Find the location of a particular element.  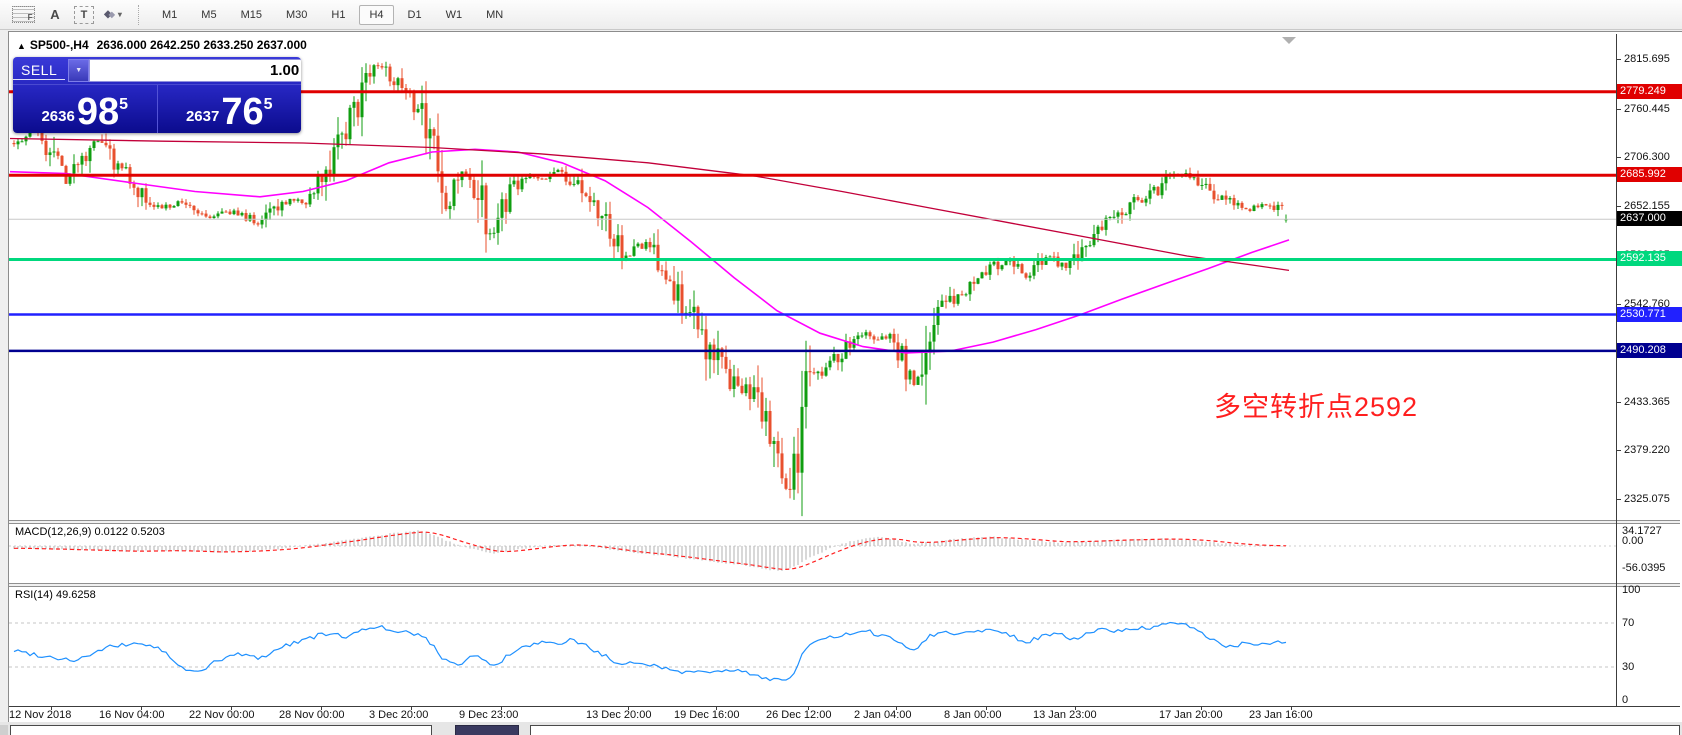

toolbar: F A T ◆ ◆ ▾ M1 M5 M15 M30 H1 H4 D1 W1 MN is located at coordinates (841, 15).